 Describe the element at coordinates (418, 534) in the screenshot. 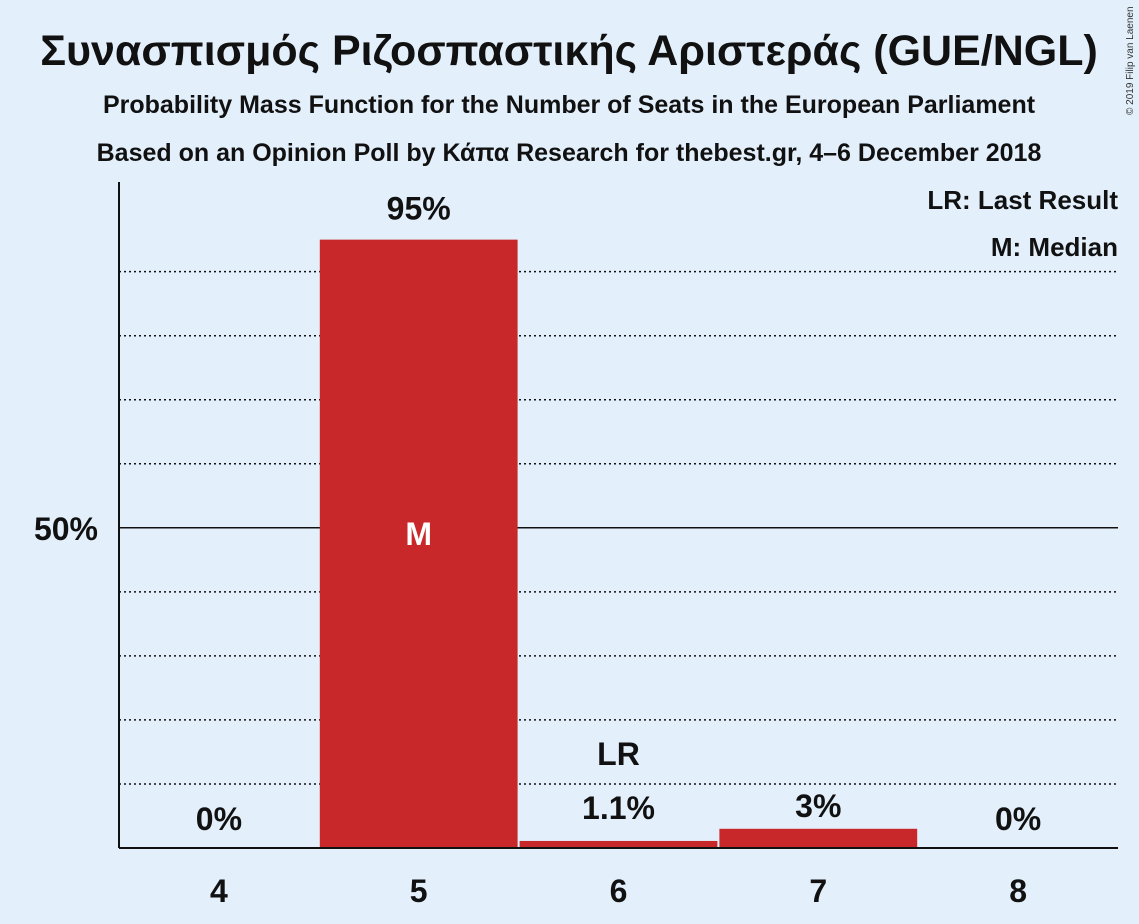

I see `median-marker: M` at that location.